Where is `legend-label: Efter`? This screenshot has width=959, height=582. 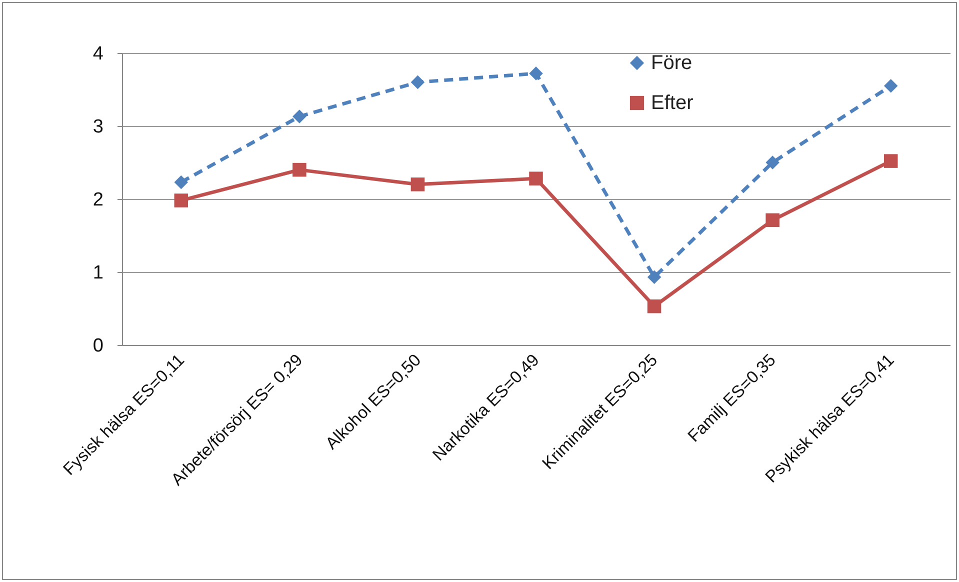 legend-label: Efter is located at coordinates (672, 103).